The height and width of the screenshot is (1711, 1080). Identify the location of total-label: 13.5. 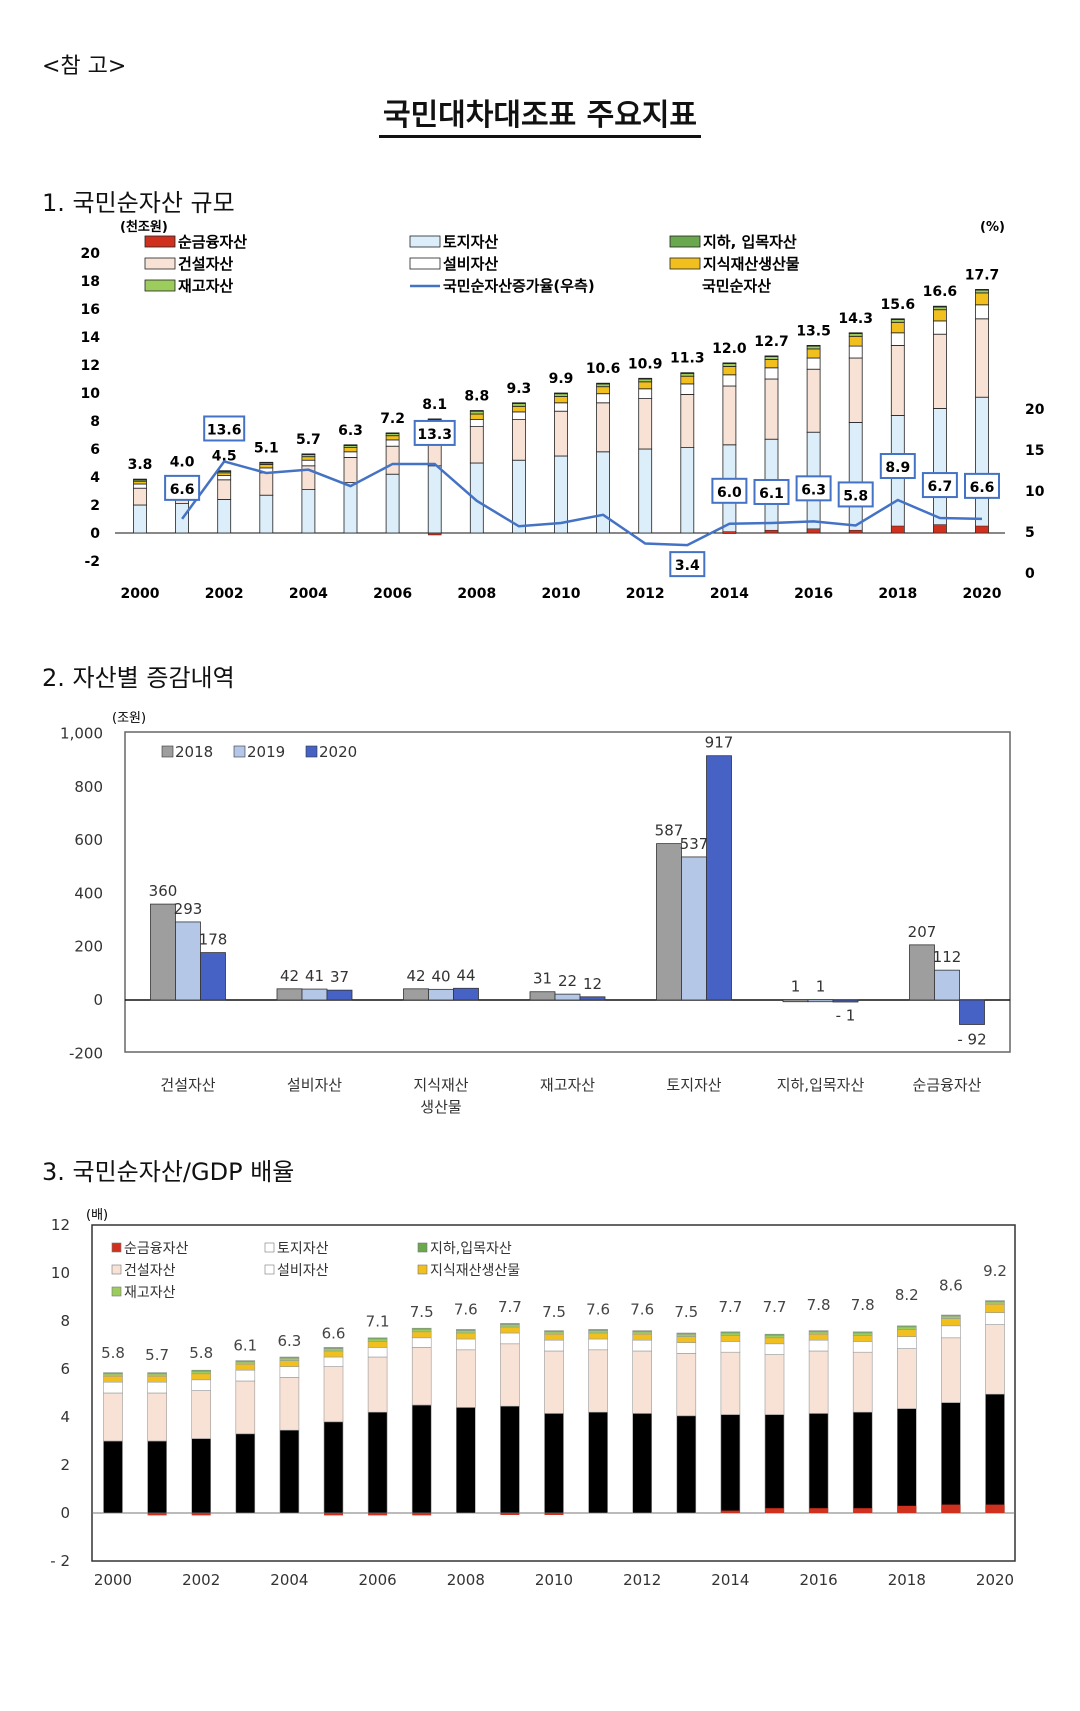
(813, 331).